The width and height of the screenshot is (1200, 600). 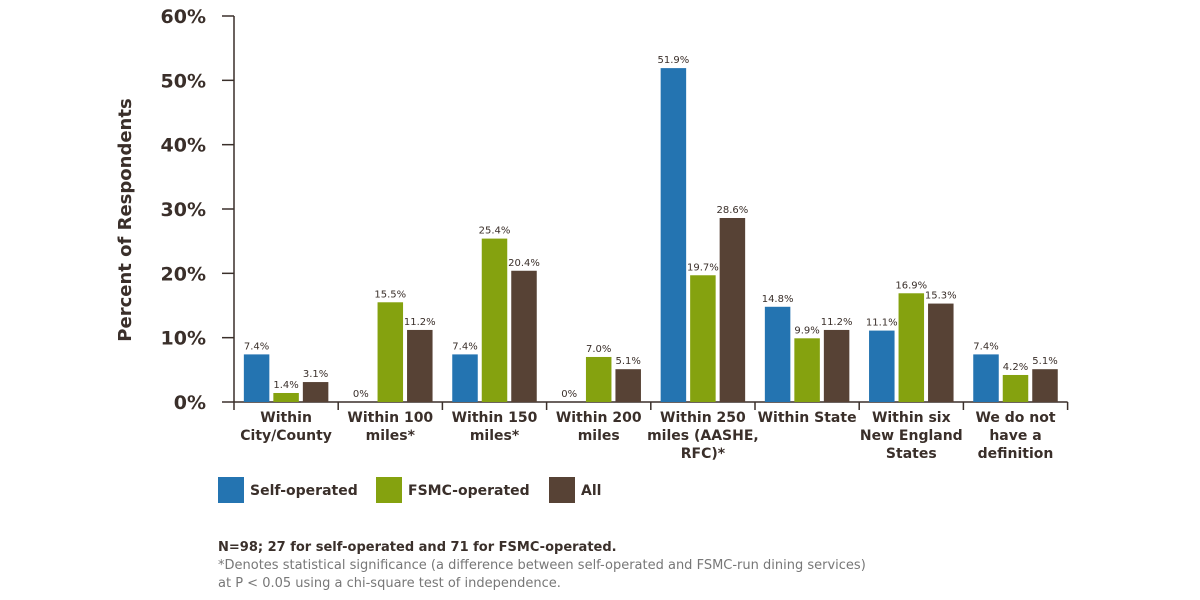 What do you see at coordinates (183, 210) in the screenshot?
I see `y-tick-label: 30%` at bounding box center [183, 210].